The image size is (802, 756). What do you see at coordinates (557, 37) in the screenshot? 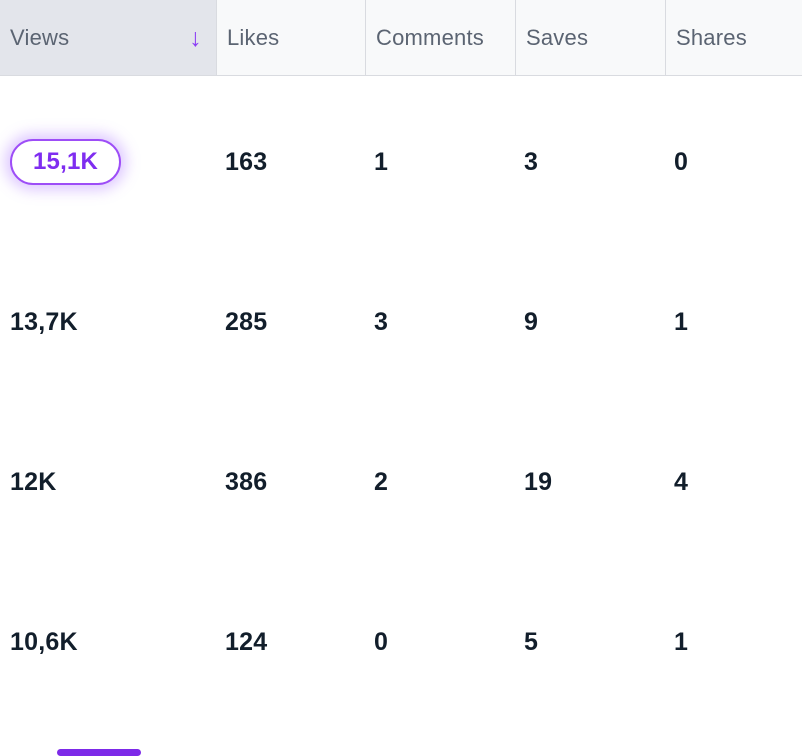
I see `column-header-saves-label: Saves` at bounding box center [557, 37].